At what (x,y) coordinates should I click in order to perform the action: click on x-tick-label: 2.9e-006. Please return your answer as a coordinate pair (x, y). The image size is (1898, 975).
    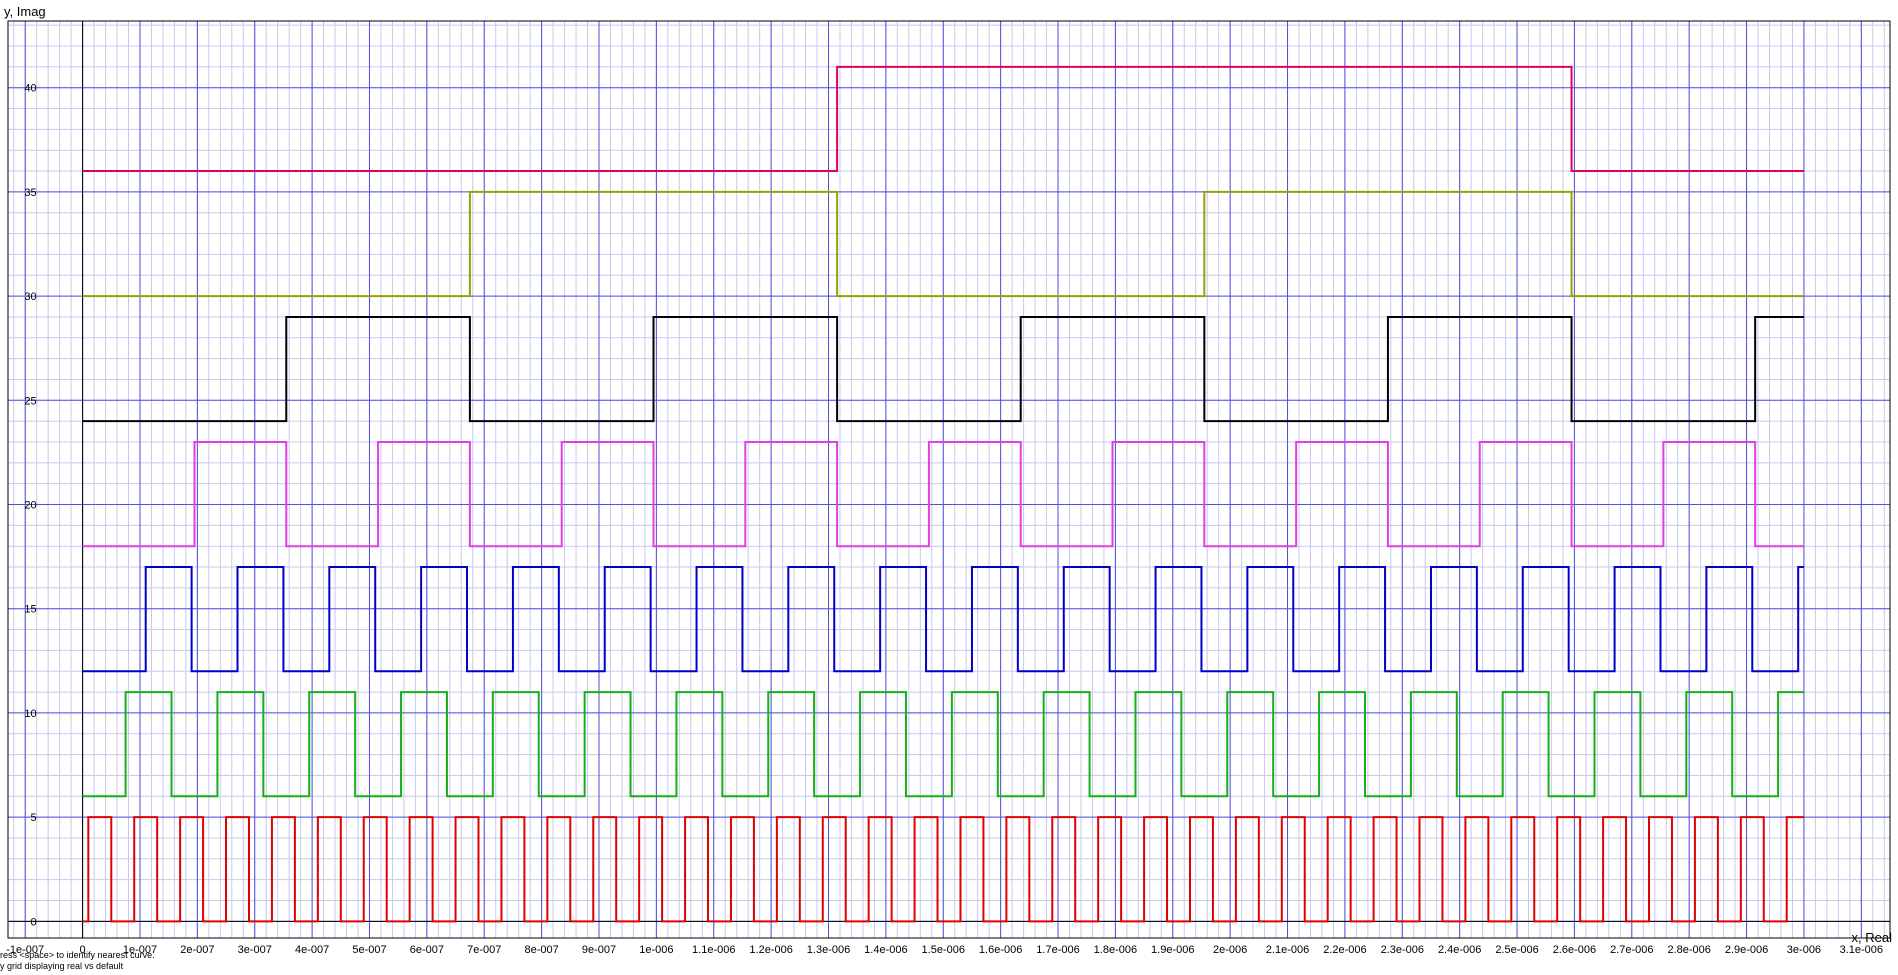
    Looking at the image, I should click on (1746, 950).